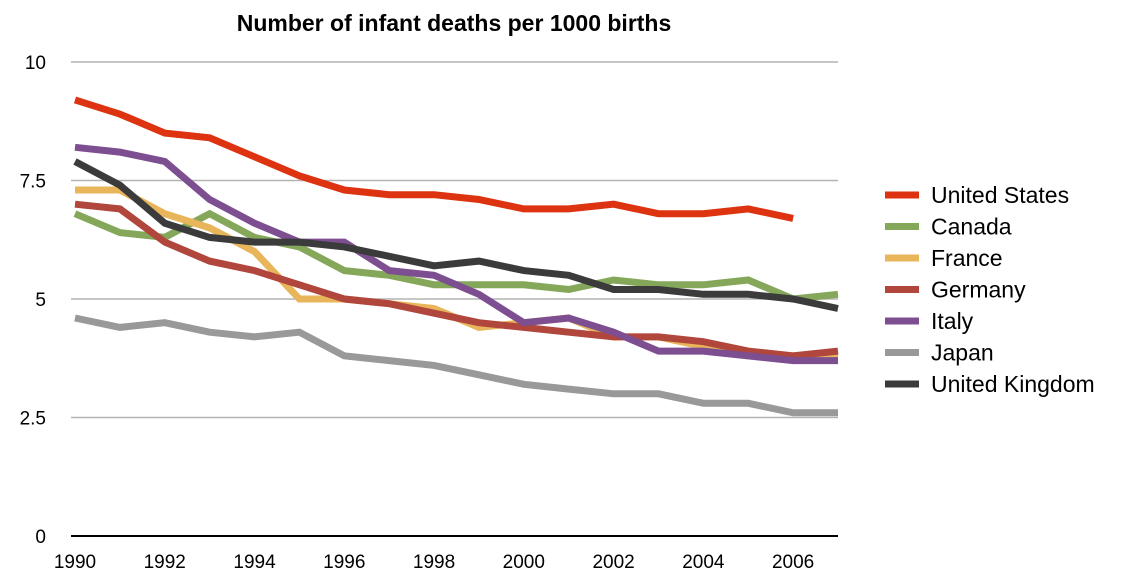  Describe the element at coordinates (165, 562) in the screenshot. I see `x-tick-label: 1992` at that location.